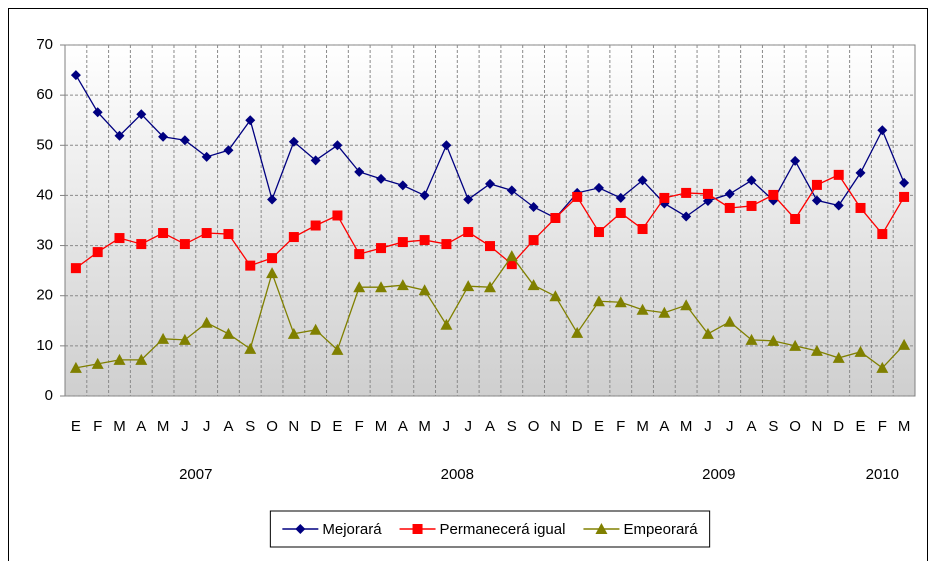 The height and width of the screenshot is (561, 935). What do you see at coordinates (44, 194) in the screenshot?
I see `y-tick-label: 40` at bounding box center [44, 194].